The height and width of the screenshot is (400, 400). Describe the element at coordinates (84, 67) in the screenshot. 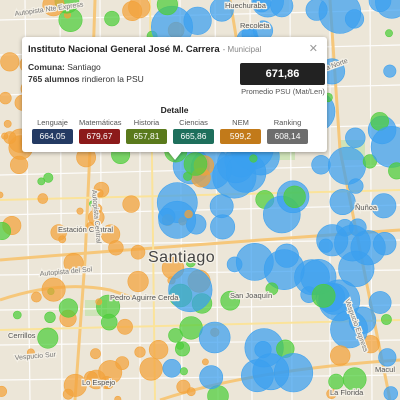

I see `comuna-value: Santiago` at that location.